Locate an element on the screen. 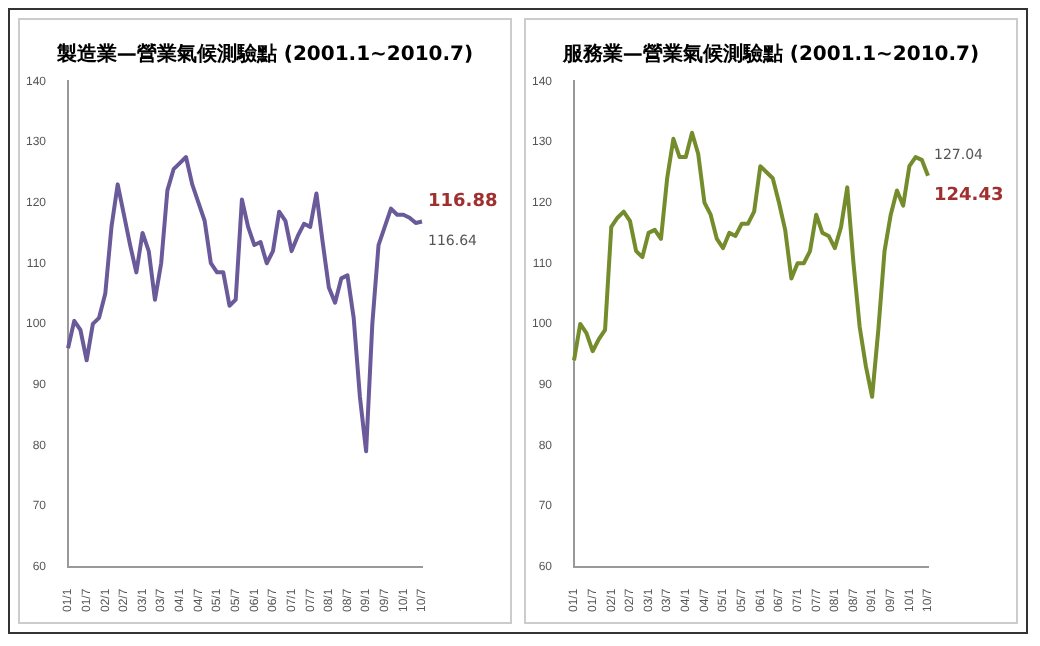 Image resolution: width=1040 pixels, height=646 pixels. text: 116.88 is located at coordinates (463, 202).